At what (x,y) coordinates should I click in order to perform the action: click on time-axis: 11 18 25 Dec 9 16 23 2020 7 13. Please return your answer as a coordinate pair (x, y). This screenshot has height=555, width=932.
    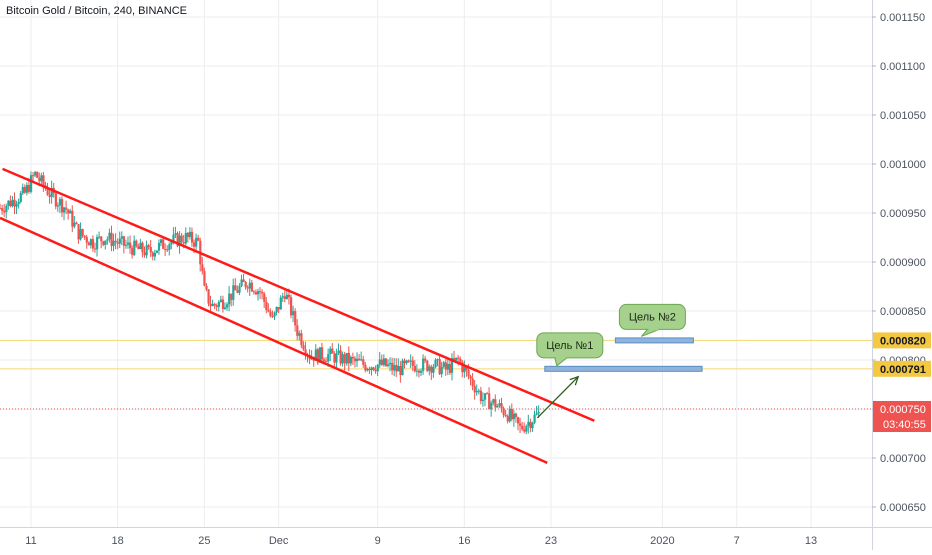
    Looking at the image, I should click on (466, 537).